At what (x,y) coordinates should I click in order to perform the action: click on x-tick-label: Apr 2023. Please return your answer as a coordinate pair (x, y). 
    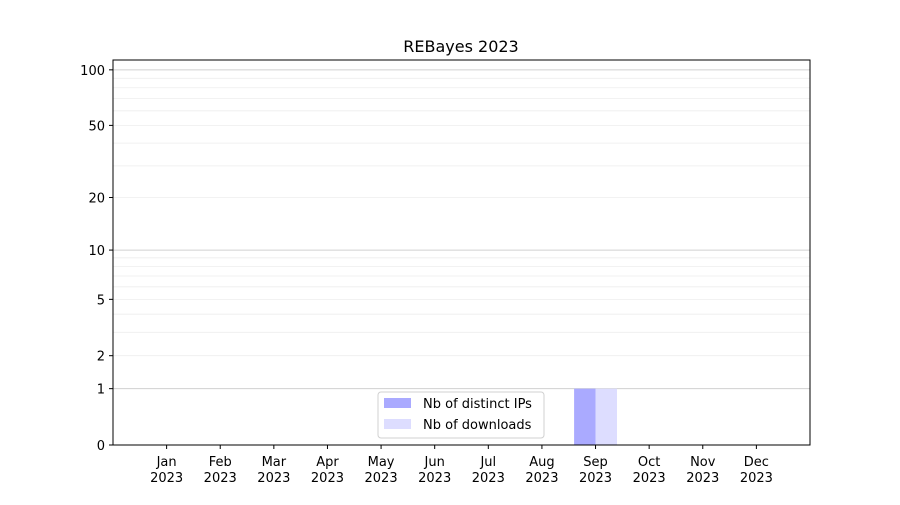
    Looking at the image, I should click on (327, 470).